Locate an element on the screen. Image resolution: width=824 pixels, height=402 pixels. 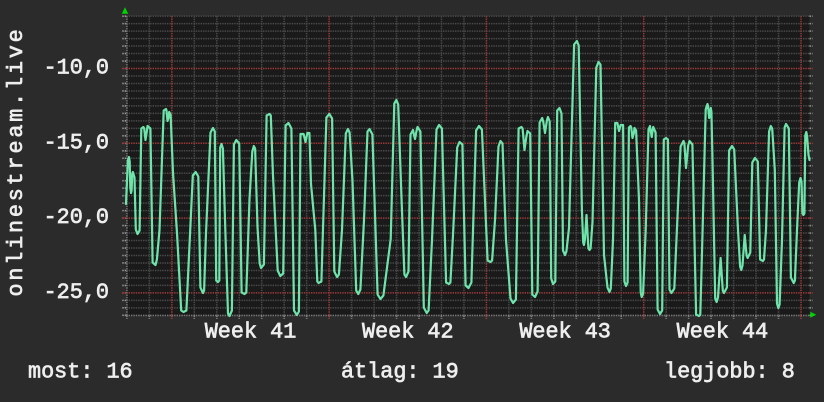
svg-text: Week 41 is located at coordinates (251, 332).